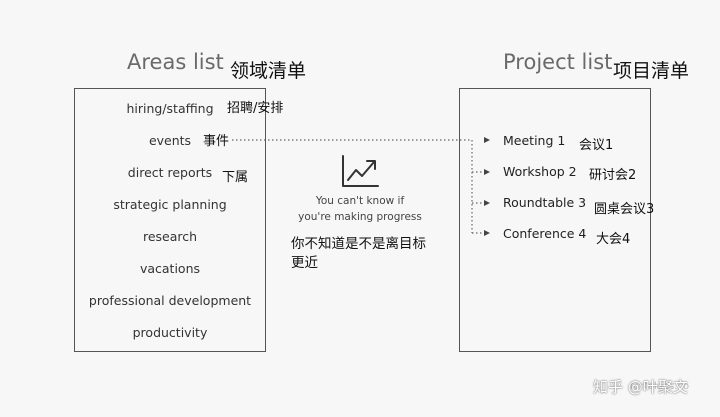 The height and width of the screenshot is (417, 720). I want to click on area-note-zh: 招聘/安排, so click(255, 108).